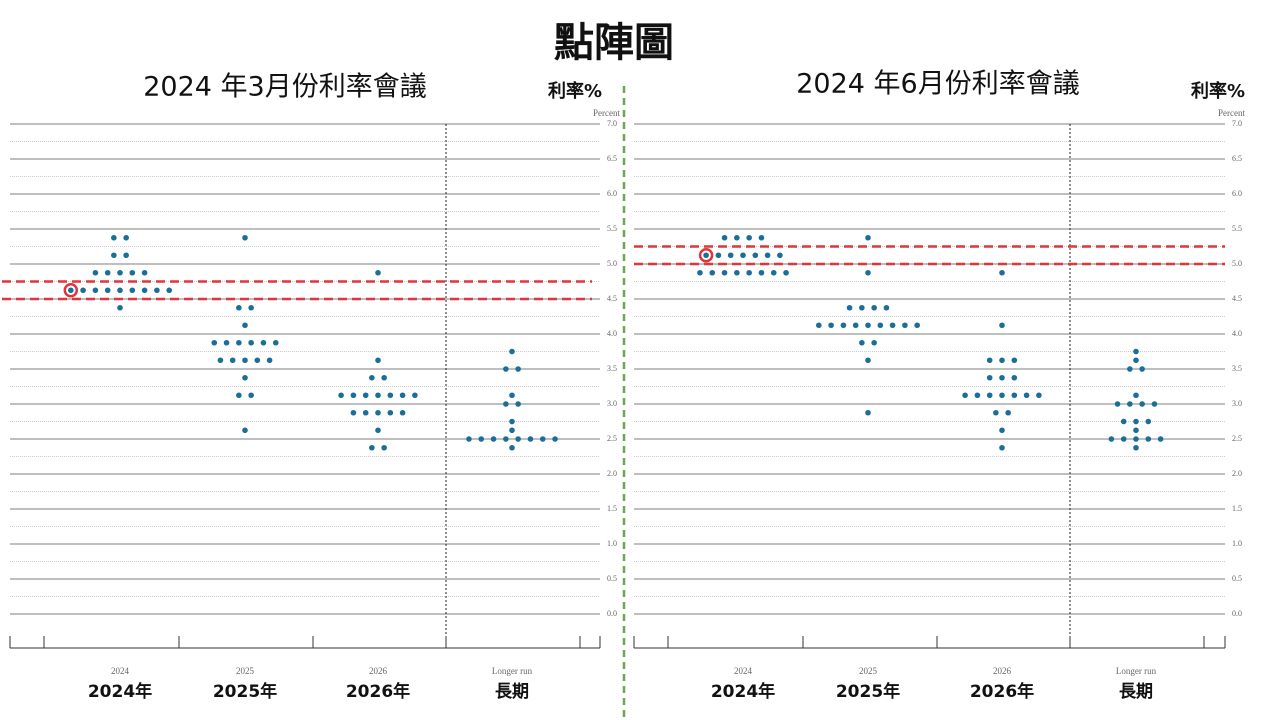 This screenshot has width=1269, height=720. What do you see at coordinates (1237, 263) in the screenshot?
I see `y-tick-label: 5.0` at bounding box center [1237, 263].